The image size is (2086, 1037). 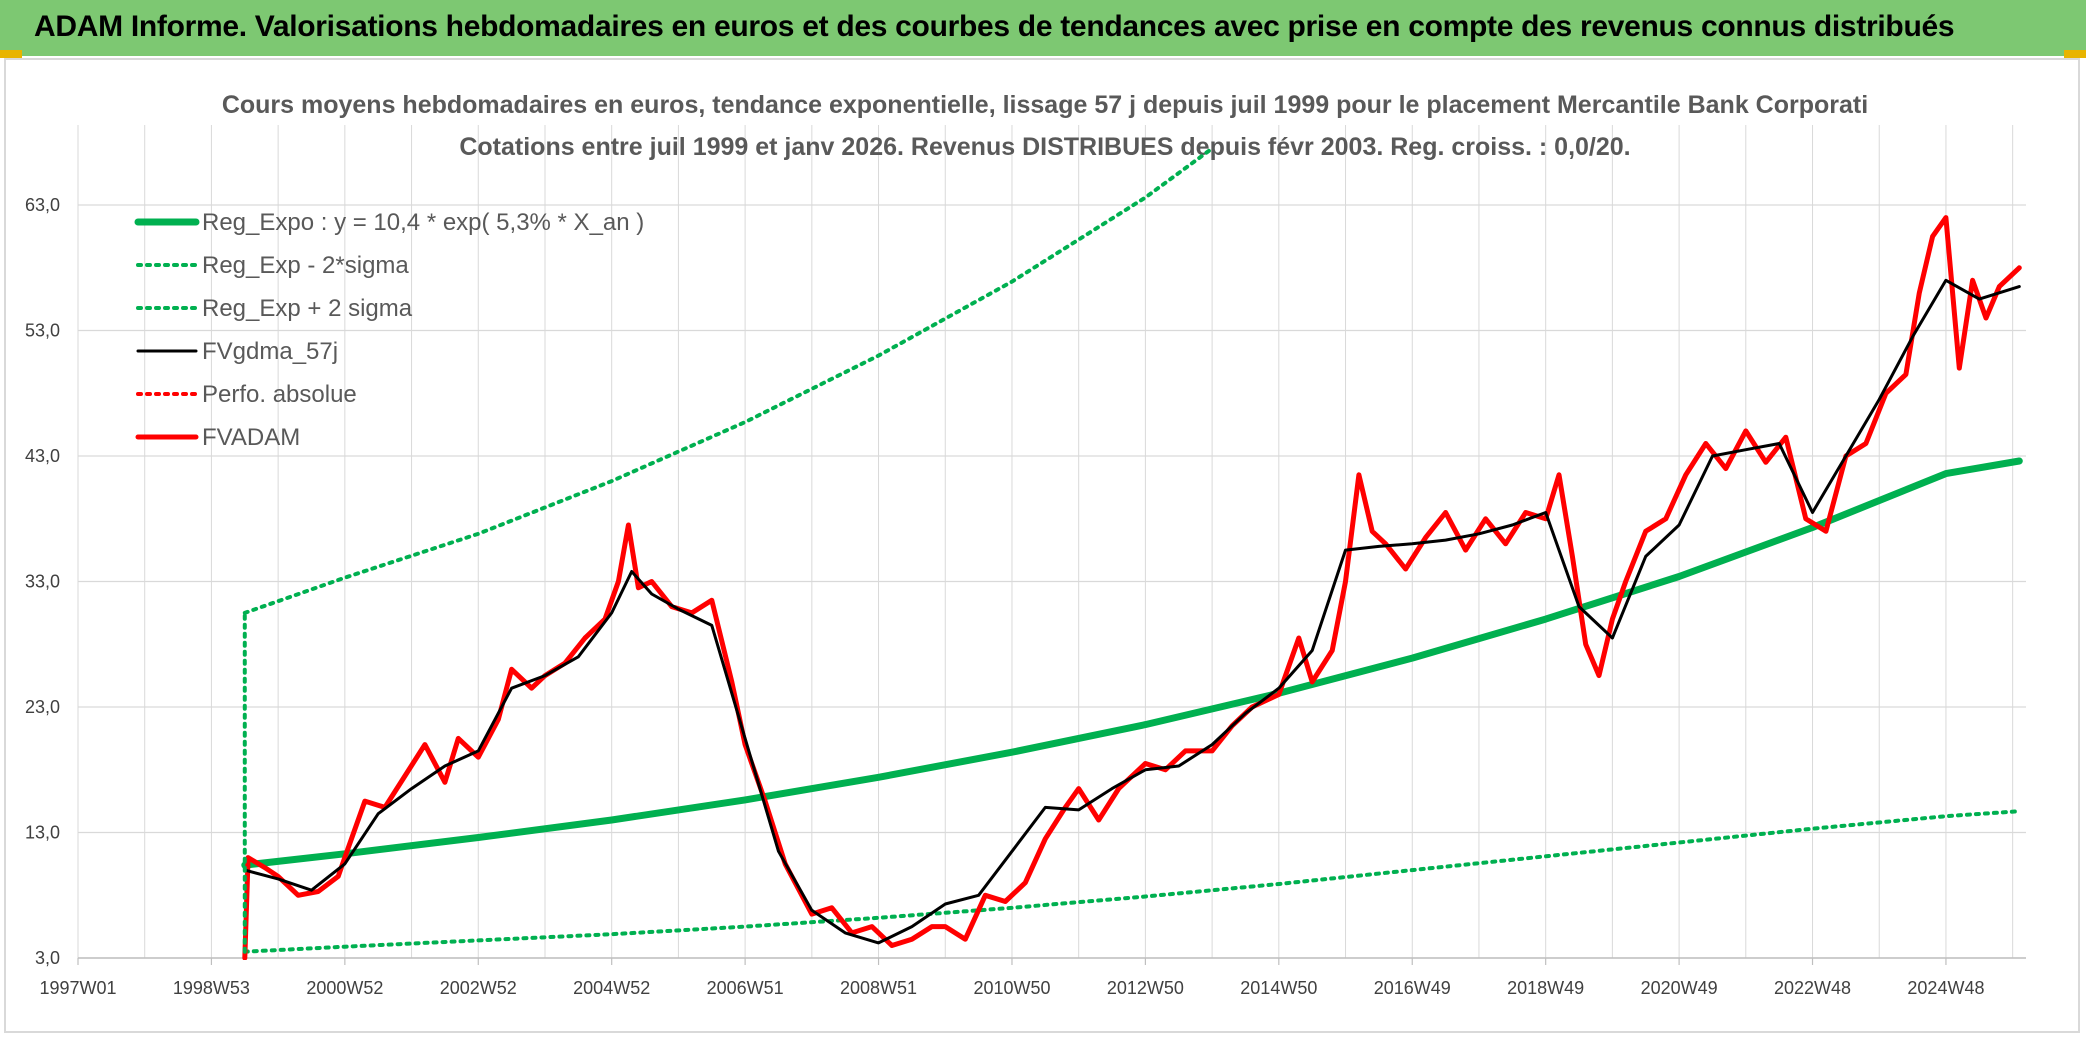 I want to click on x-tick-label: 1997W01, so click(x=77, y=988).